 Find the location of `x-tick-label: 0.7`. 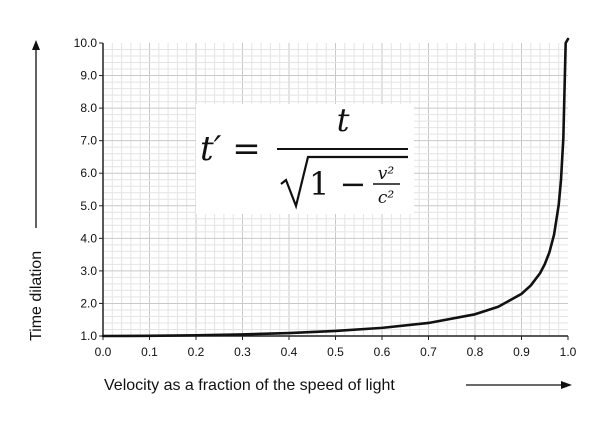

x-tick-label: 0.7 is located at coordinates (428, 352).